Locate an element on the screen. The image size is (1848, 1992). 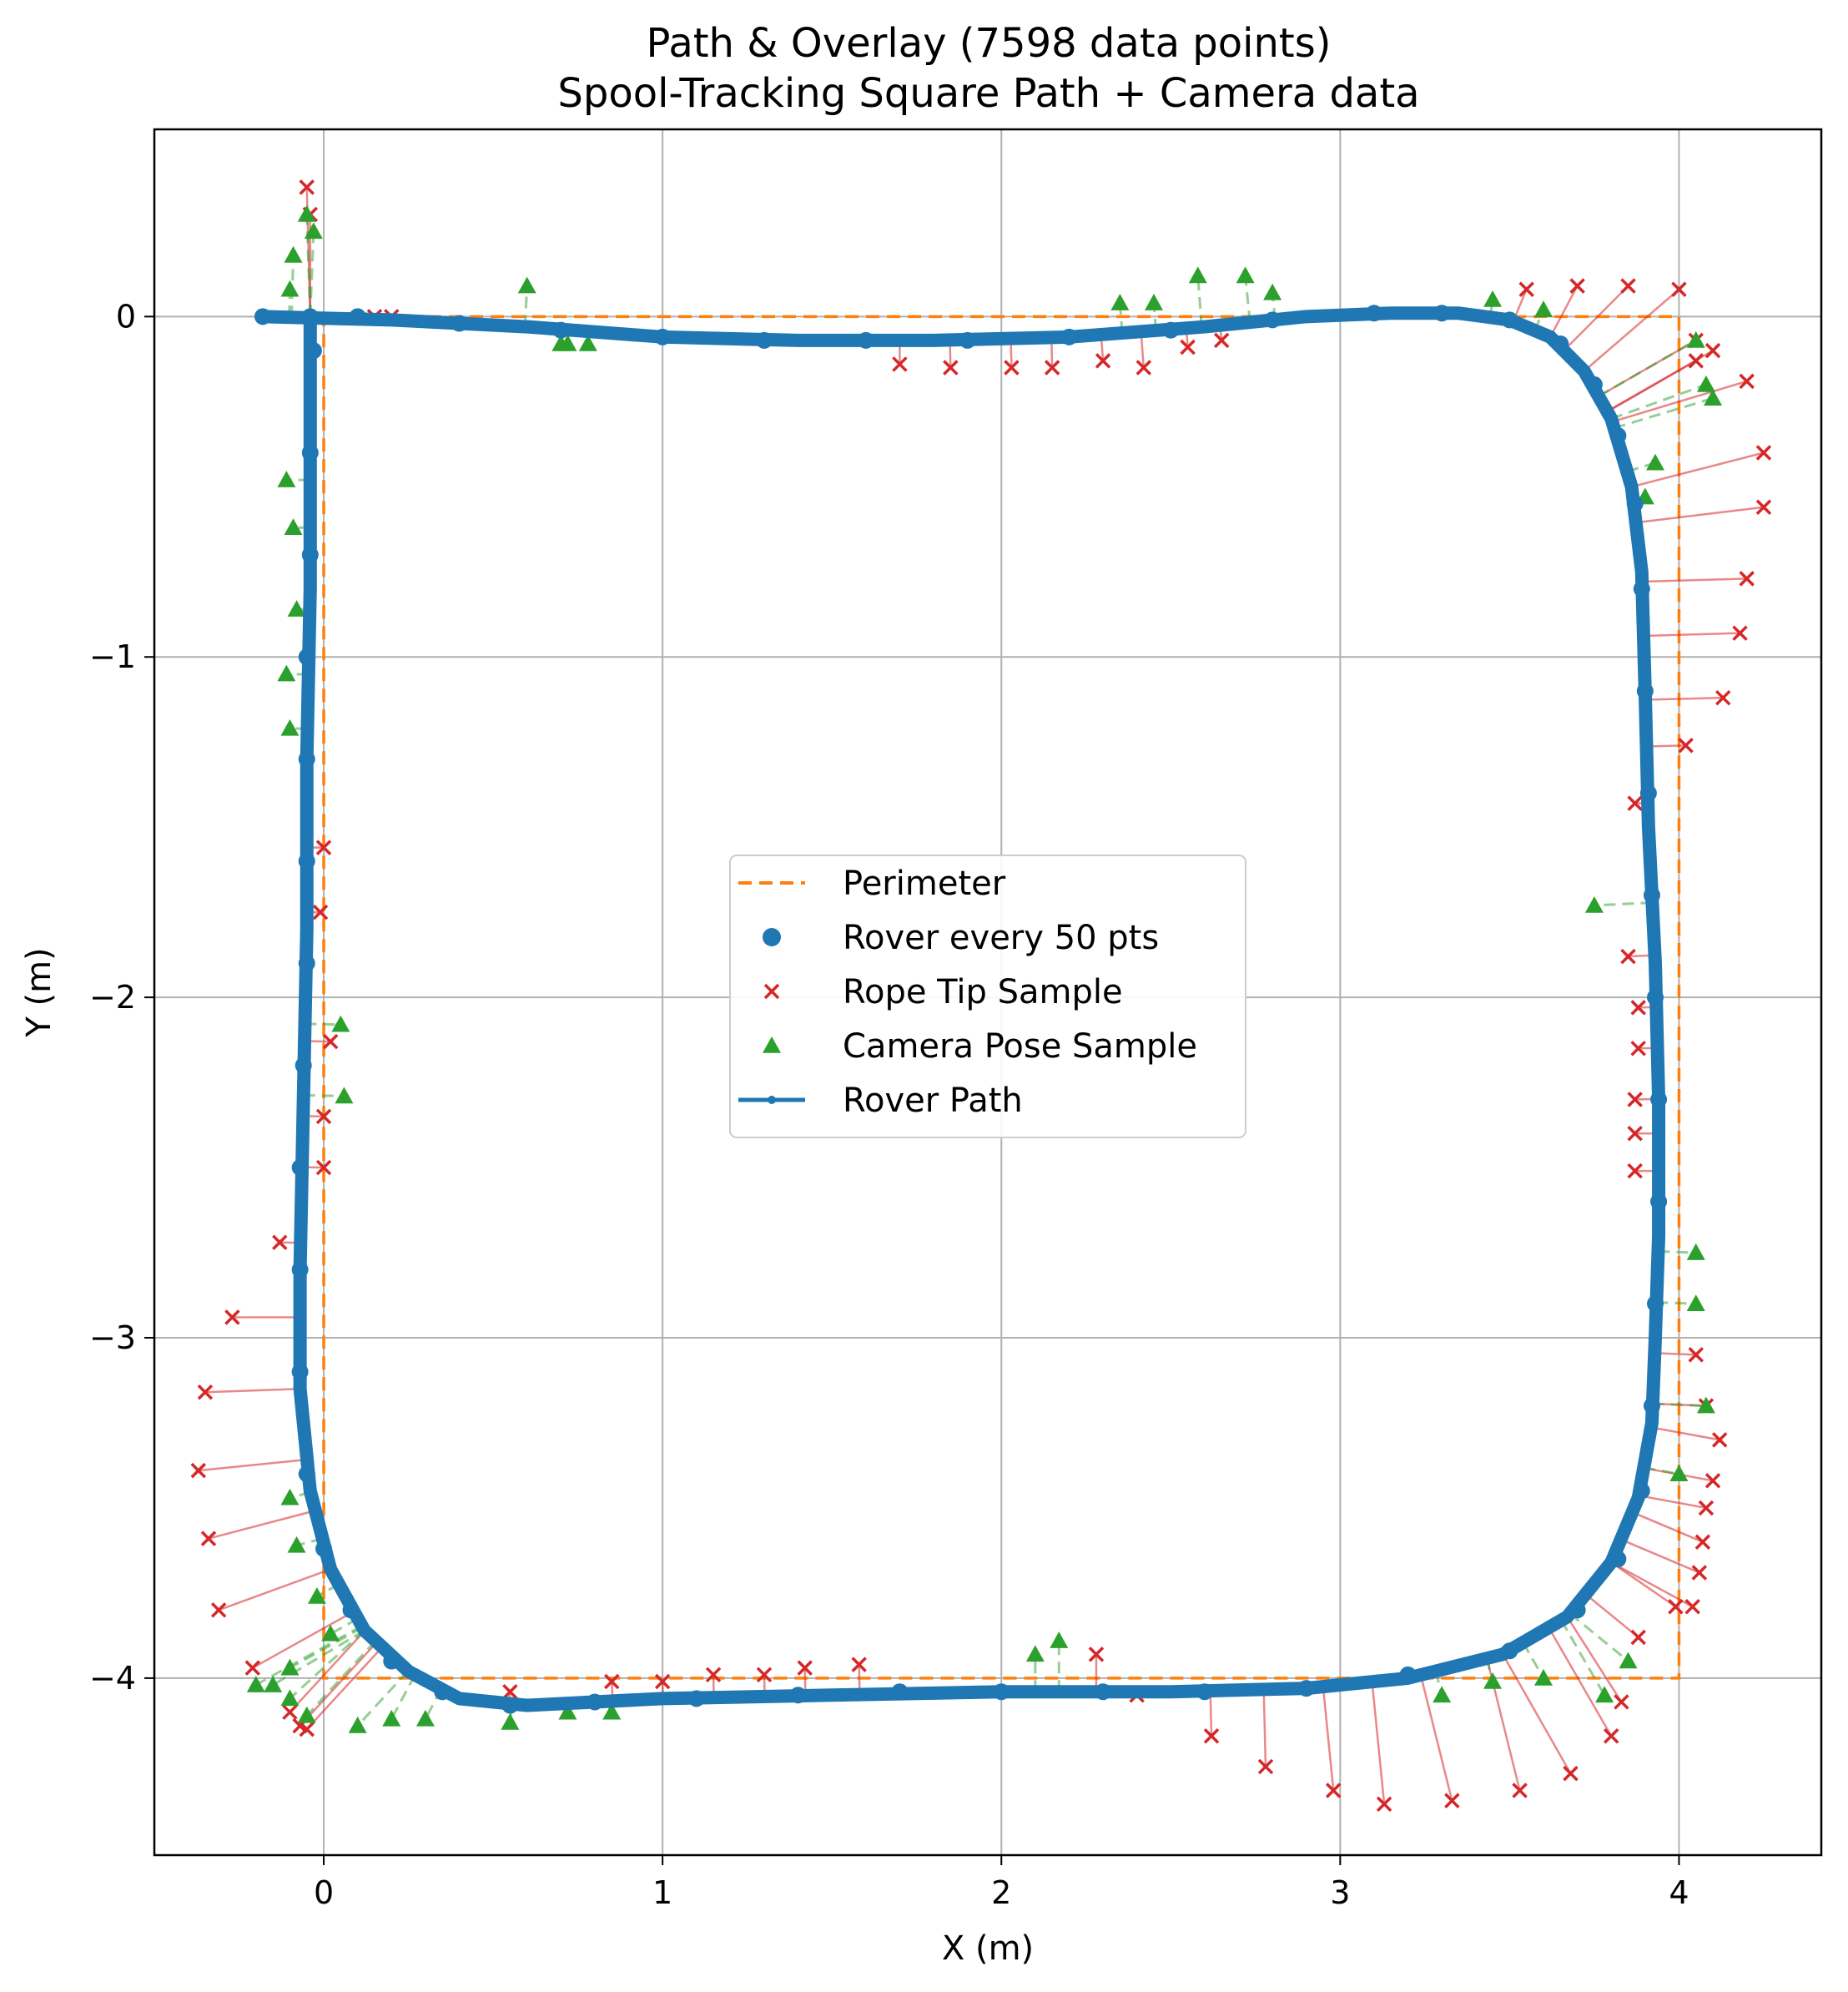
x-tick-label: 0 is located at coordinates (324, 1893).